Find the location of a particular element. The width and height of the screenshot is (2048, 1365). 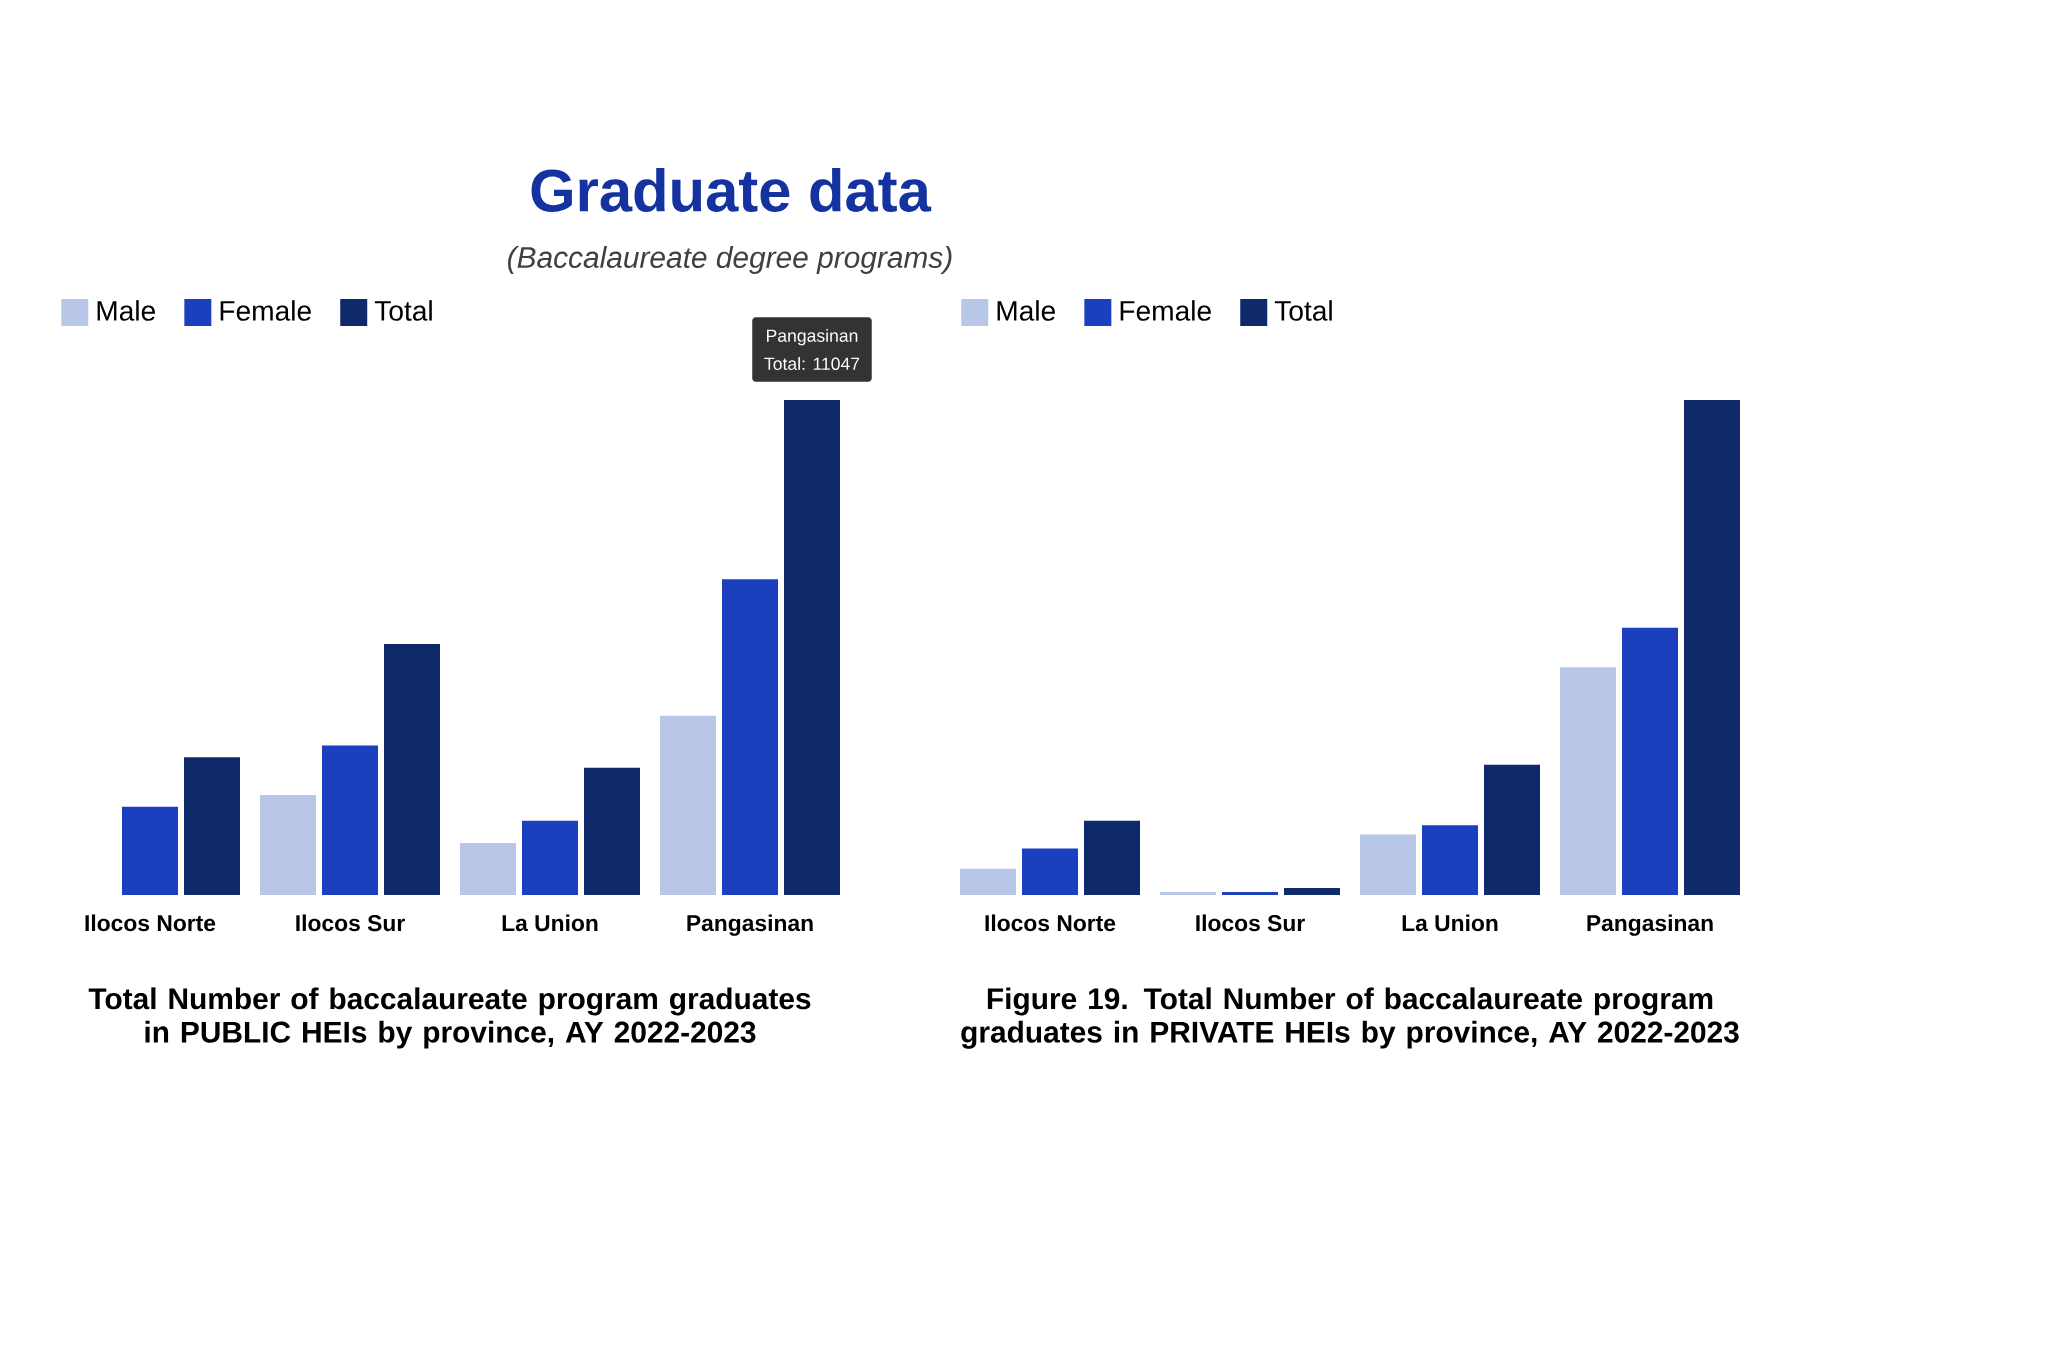

caption: Figure 19. Total Number of baccalaureate program graduates in PRIVATE HEIs by province, AY 2022-2023 is located at coordinates (1350, 1018).